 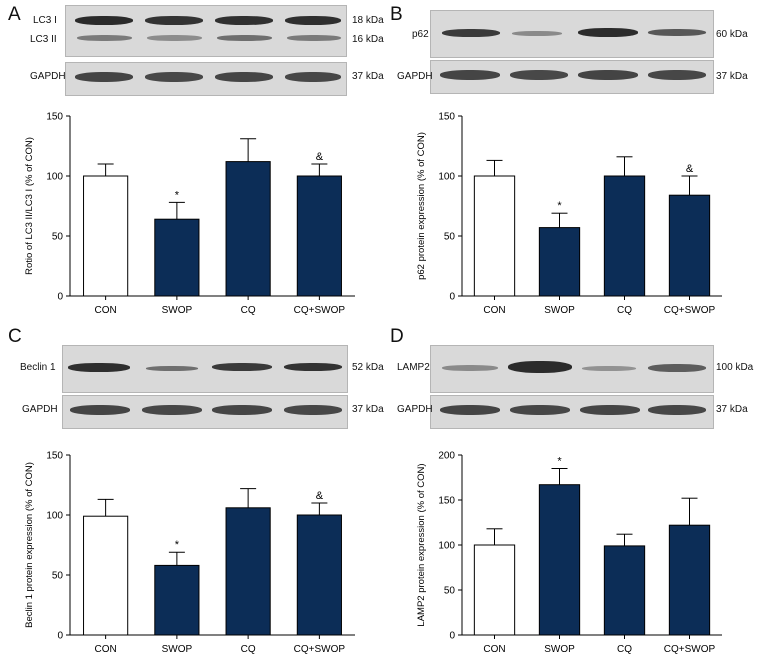 I want to click on y-axis-label: LAMP2 protein expression (% of CON), so click(x=421, y=544).